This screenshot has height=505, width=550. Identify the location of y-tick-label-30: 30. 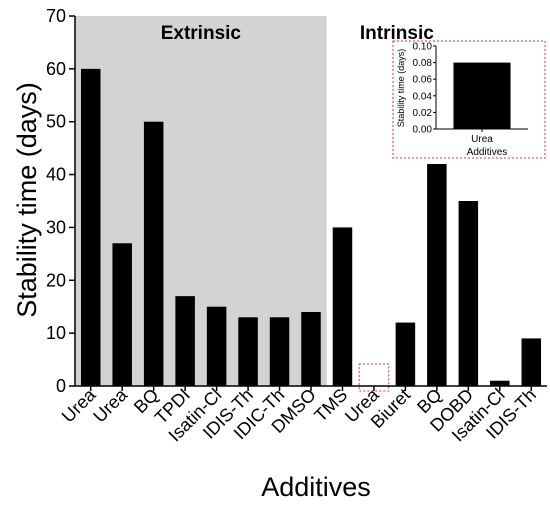
(56, 227).